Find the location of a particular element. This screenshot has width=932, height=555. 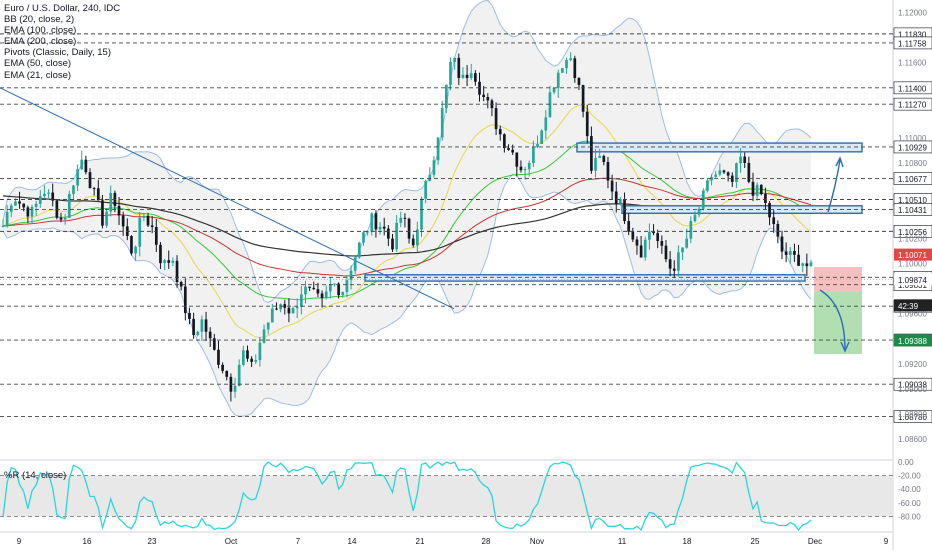

pivot-price-label: 1.08780 is located at coordinates (912, 417).